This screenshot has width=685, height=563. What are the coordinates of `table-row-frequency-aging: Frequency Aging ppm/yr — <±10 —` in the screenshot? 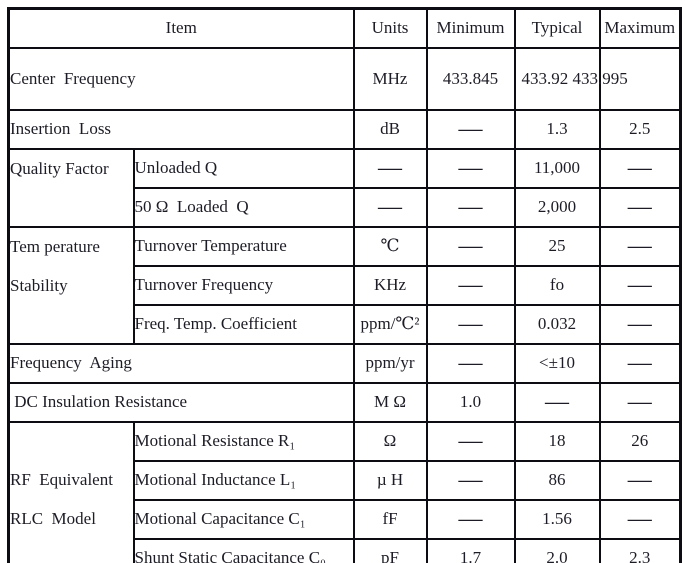 It's located at (344, 363).